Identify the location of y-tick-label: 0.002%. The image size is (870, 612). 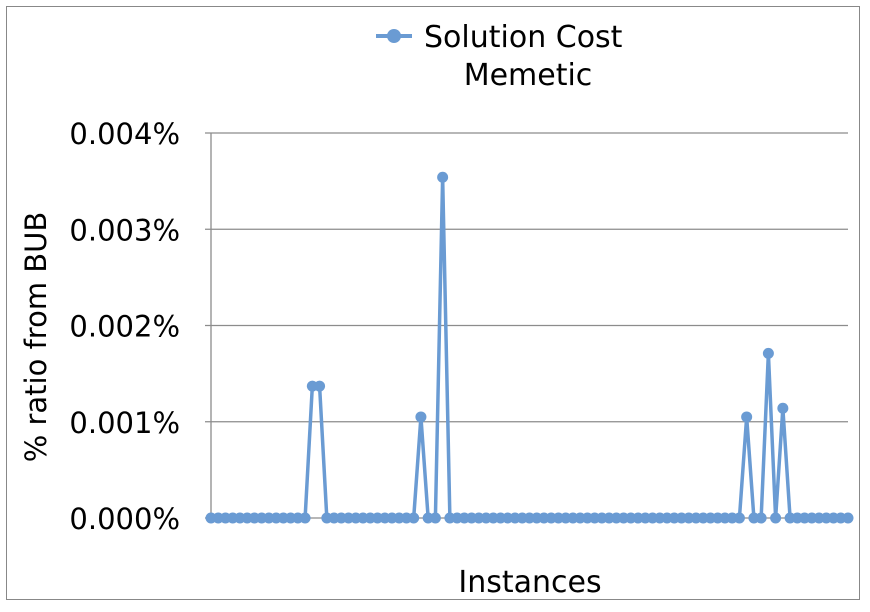
(124, 327).